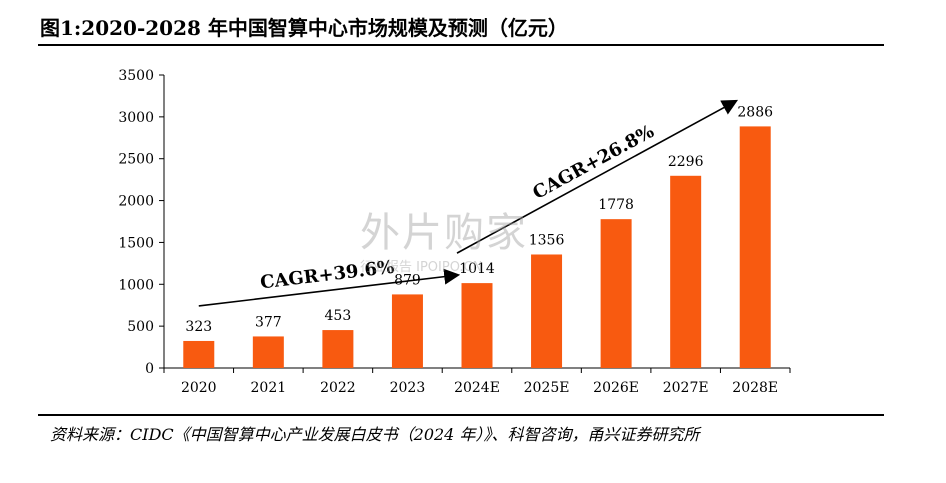 The height and width of the screenshot is (483, 946). What do you see at coordinates (199, 388) in the screenshot?
I see `x-tick-label: 2020` at bounding box center [199, 388].